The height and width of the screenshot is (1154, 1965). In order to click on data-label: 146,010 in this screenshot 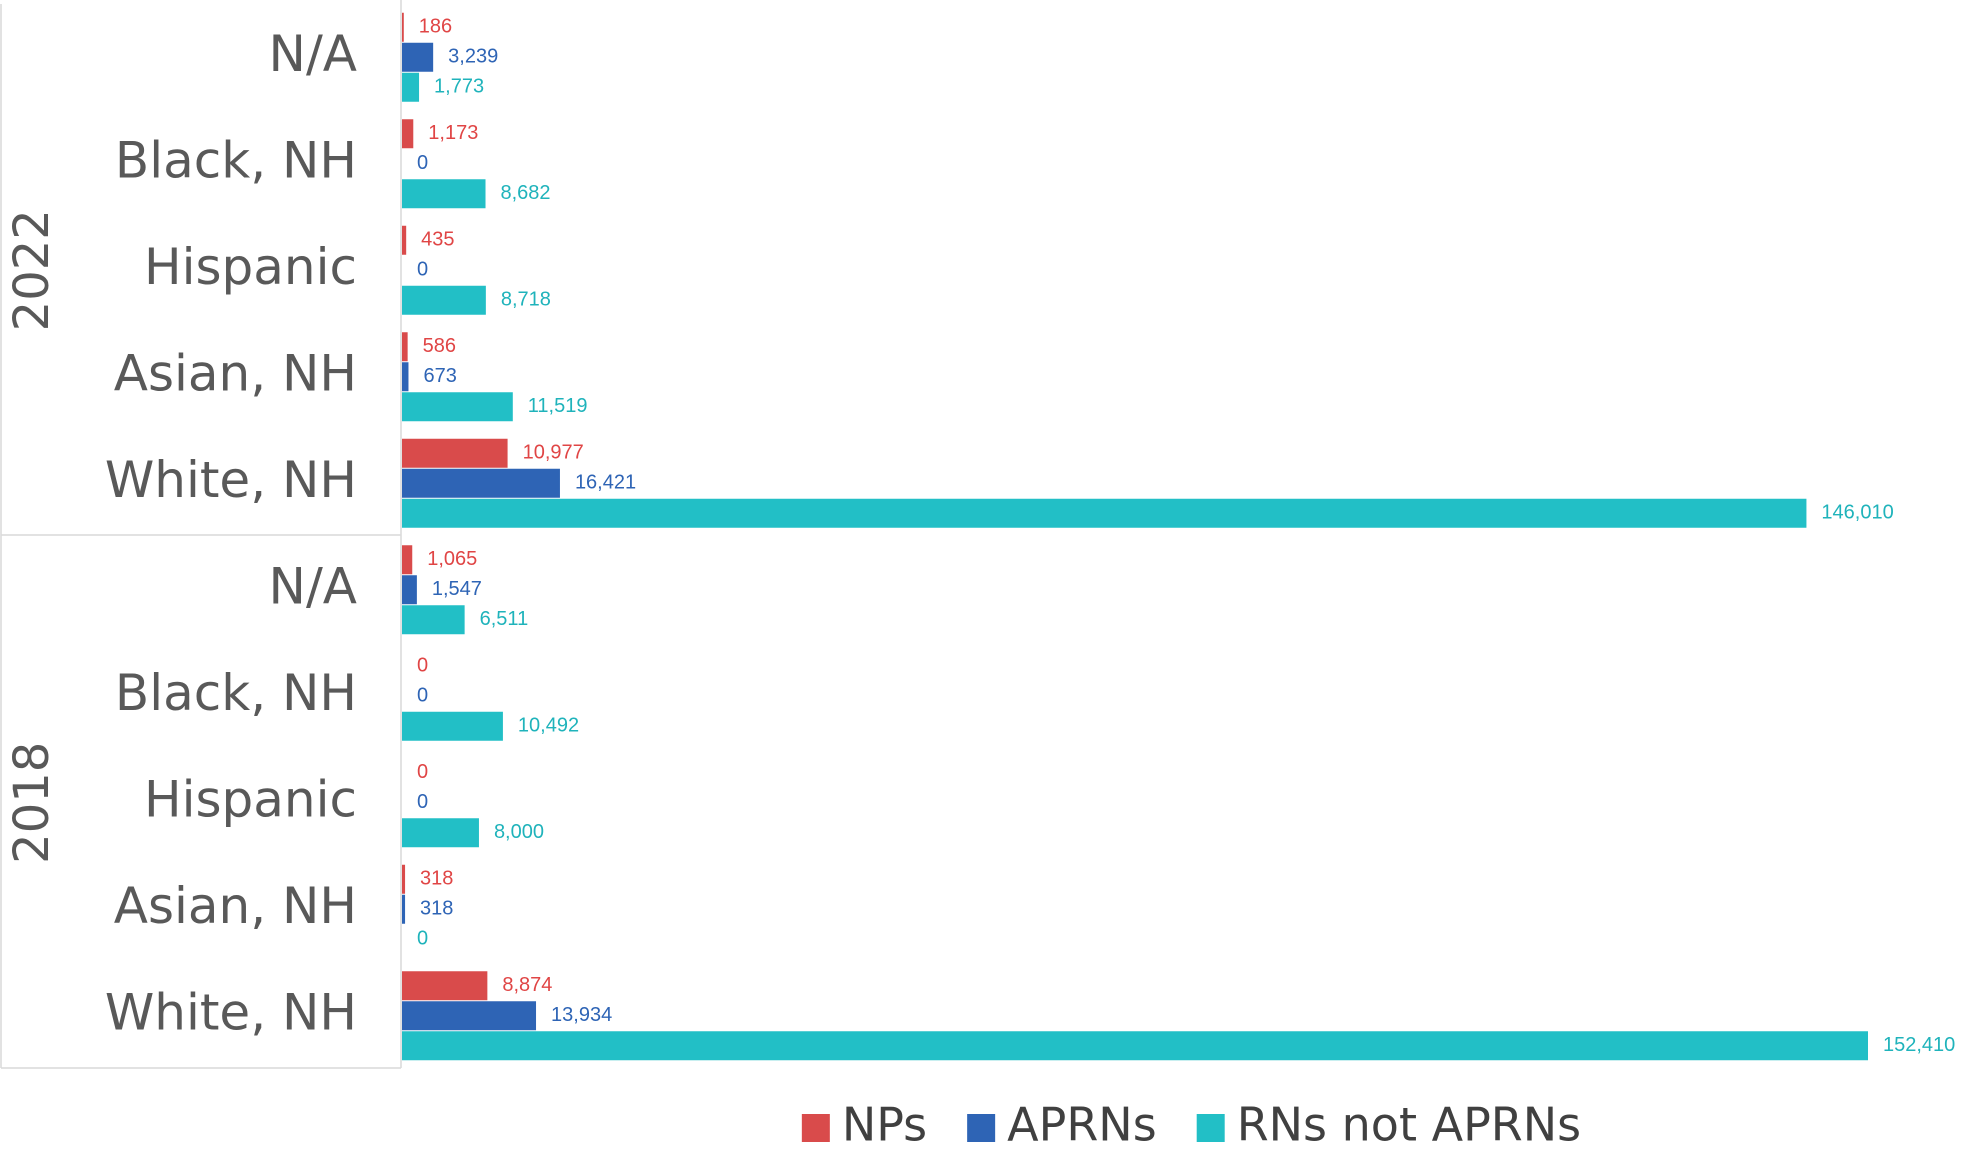, I will do `click(1857, 513)`.